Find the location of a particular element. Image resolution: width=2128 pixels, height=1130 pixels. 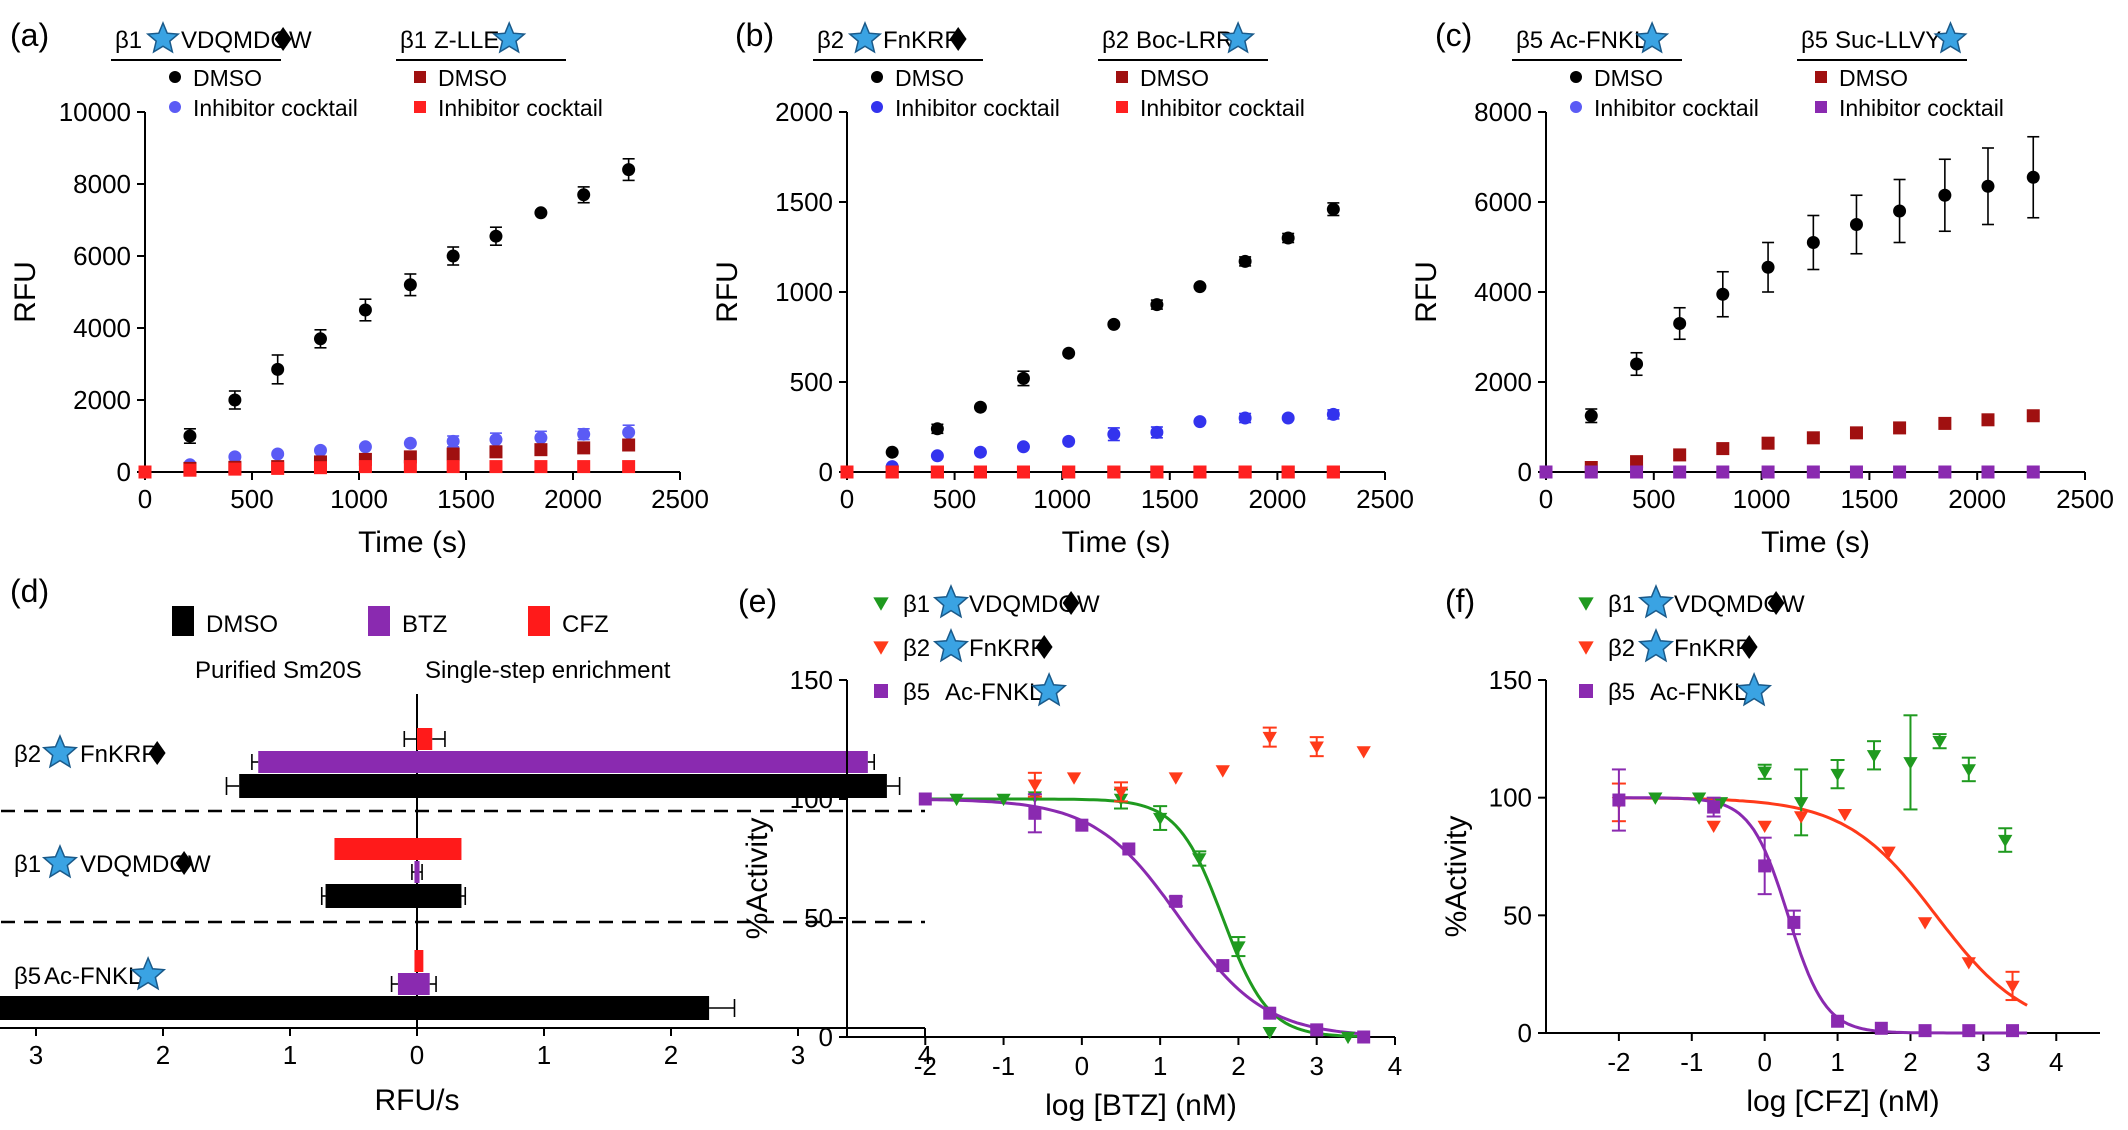

y-tick-label: 2000 is located at coordinates (804, 112).